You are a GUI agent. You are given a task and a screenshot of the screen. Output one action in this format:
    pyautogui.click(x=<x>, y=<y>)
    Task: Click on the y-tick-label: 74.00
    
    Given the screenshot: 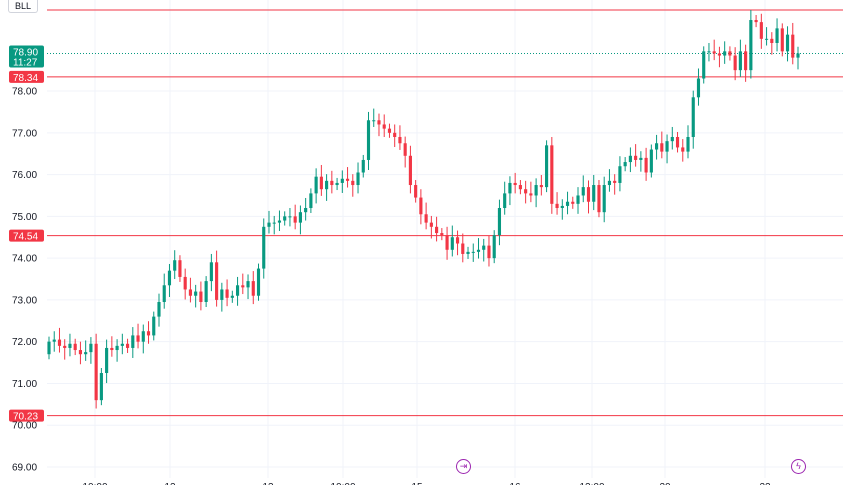 What is the action you would take?
    pyautogui.click(x=24, y=259)
    